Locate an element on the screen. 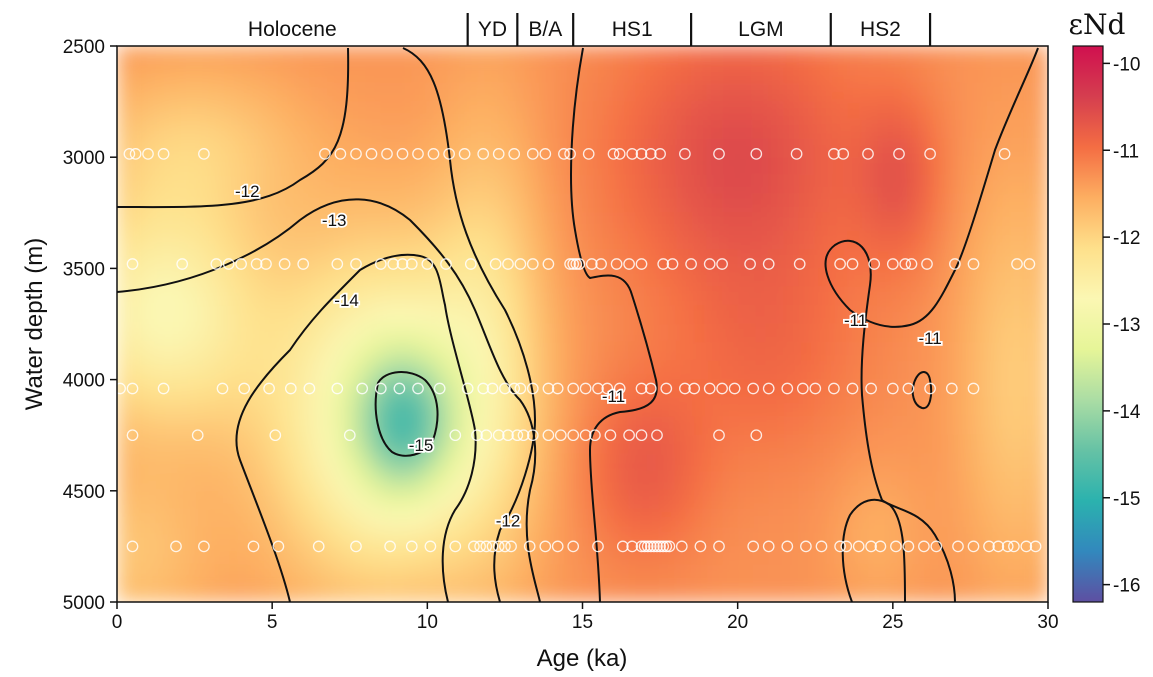 This screenshot has width=1153, height=677. y-tick-label: 3000 is located at coordinates (84, 158).